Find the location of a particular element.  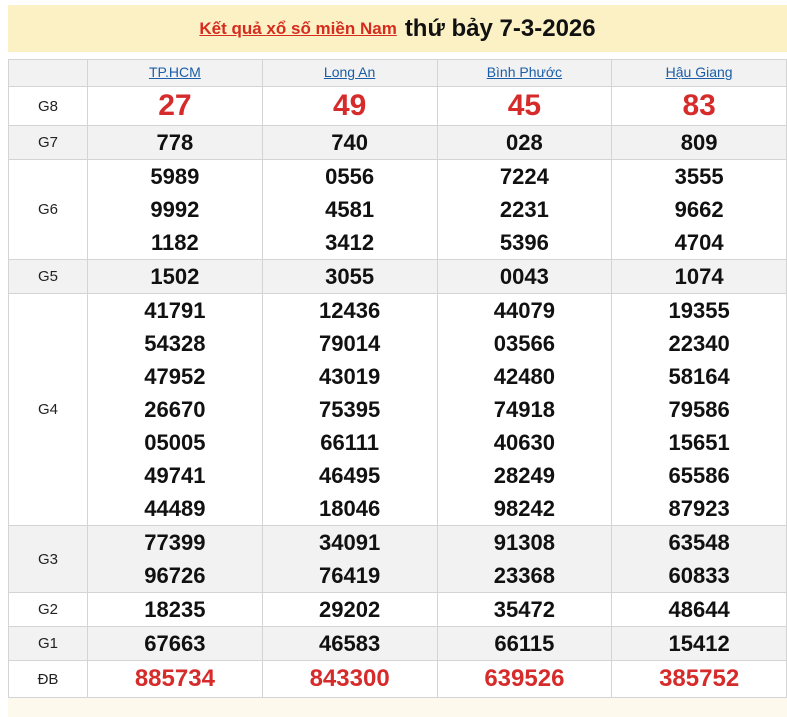

prize-number: 60833 is located at coordinates (699, 575).